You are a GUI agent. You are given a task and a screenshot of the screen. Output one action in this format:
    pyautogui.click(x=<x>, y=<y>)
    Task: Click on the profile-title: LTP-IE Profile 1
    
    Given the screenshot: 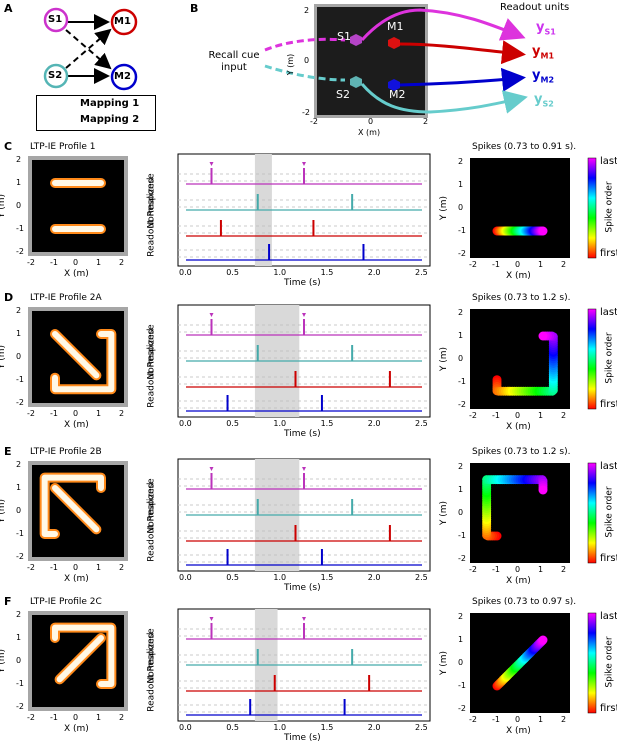 What is the action you would take?
    pyautogui.click(x=63, y=147)
    